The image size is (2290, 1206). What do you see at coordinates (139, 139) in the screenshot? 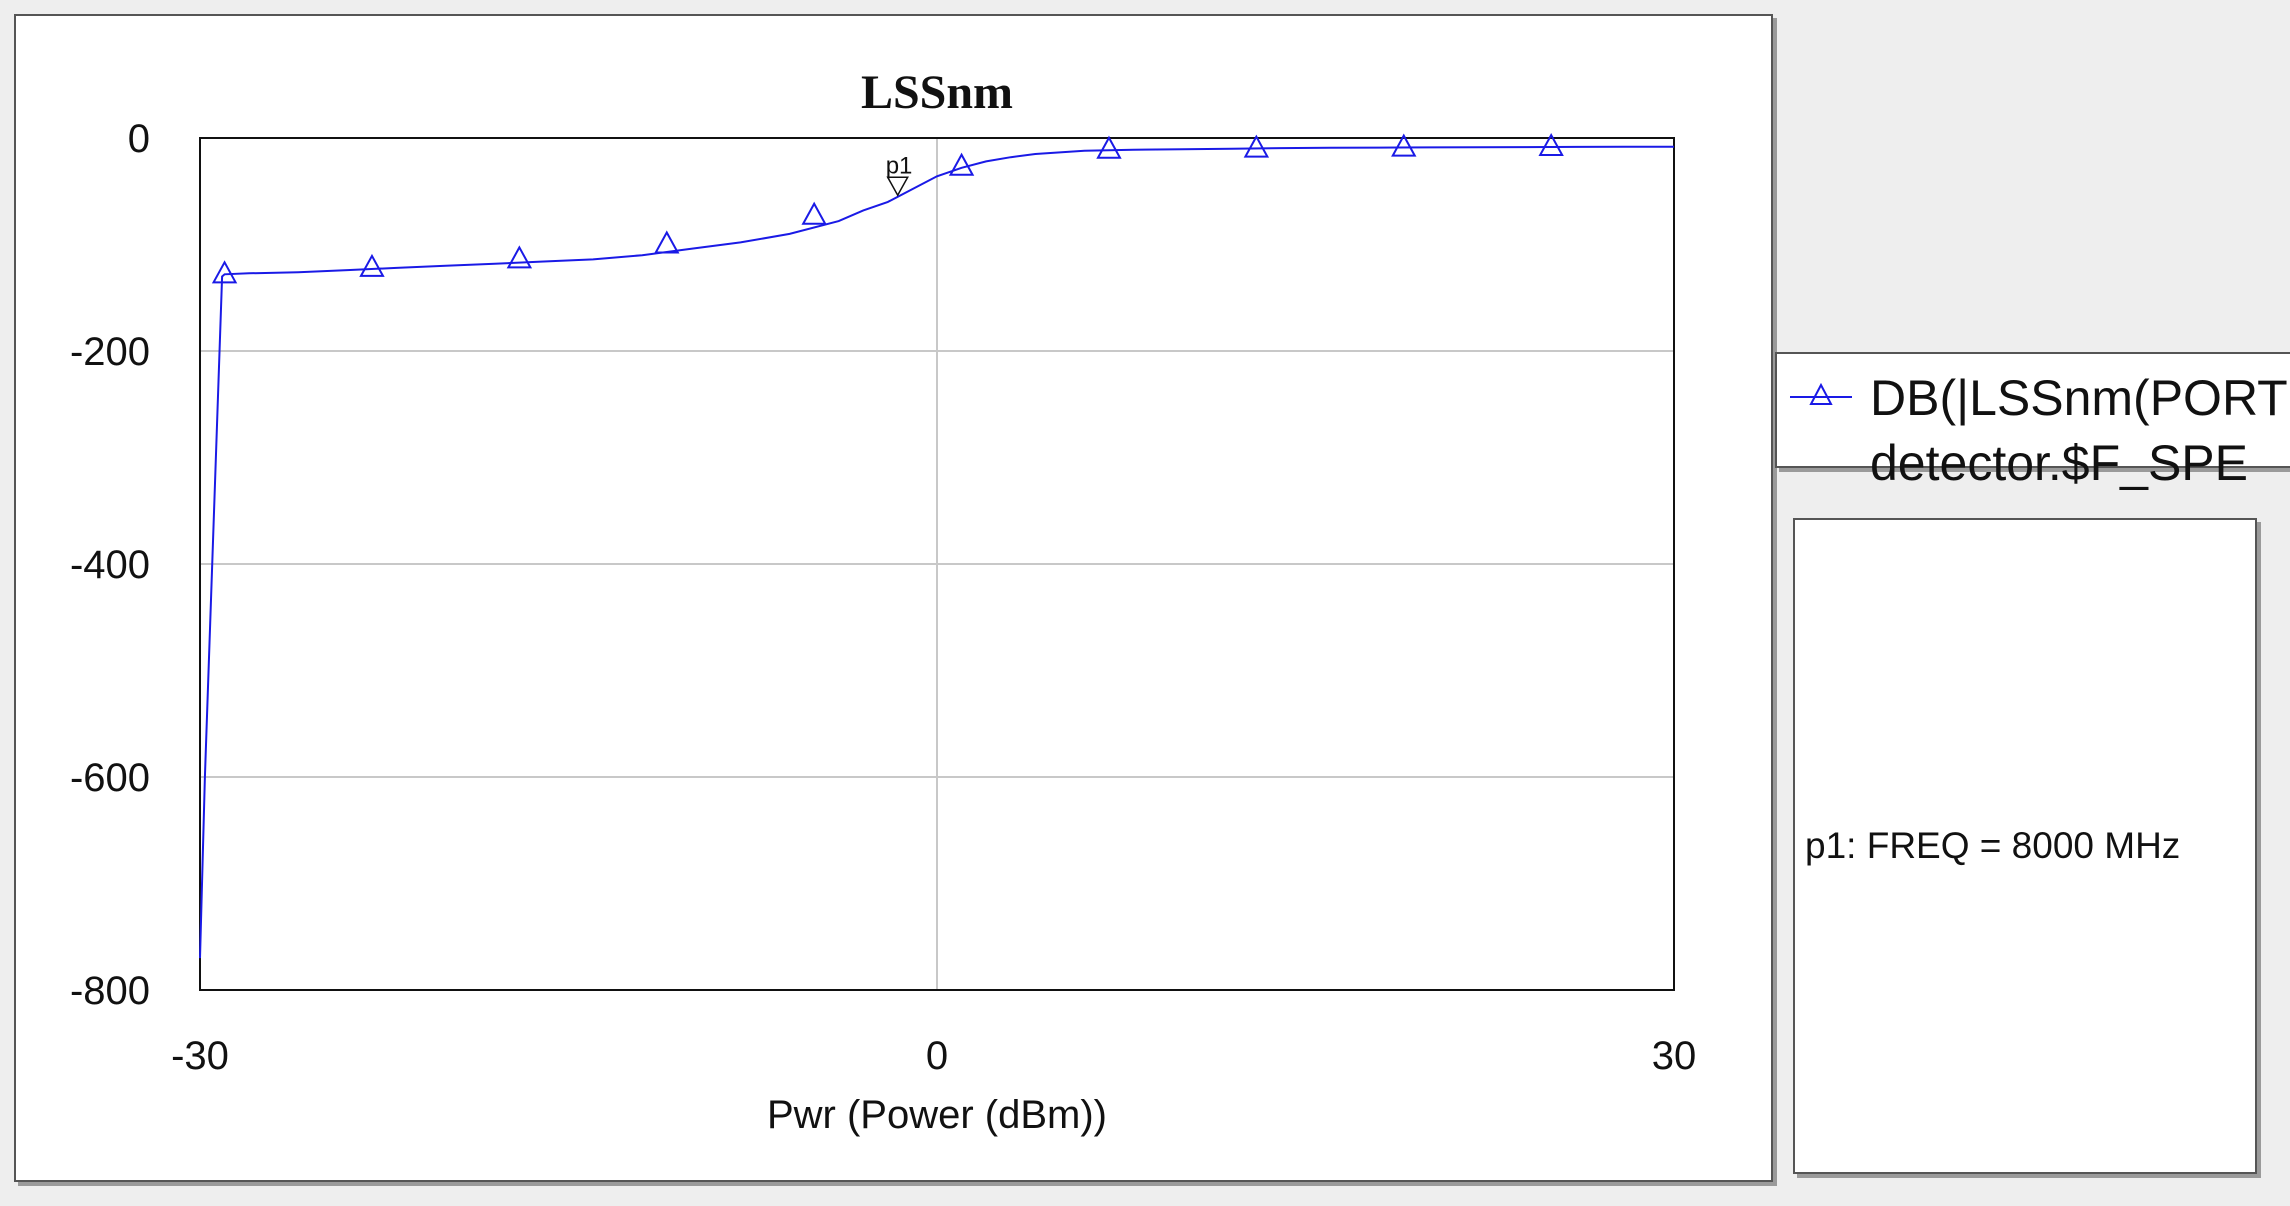
I see `y-tick-label: 0` at bounding box center [139, 139].